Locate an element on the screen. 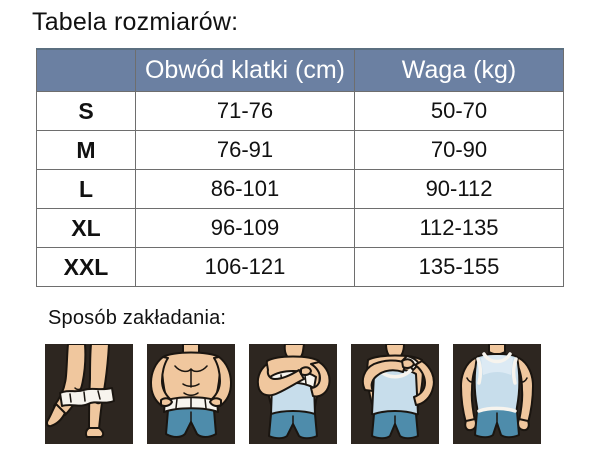  step-2-pull-up-to-hips-icon is located at coordinates (191, 391).